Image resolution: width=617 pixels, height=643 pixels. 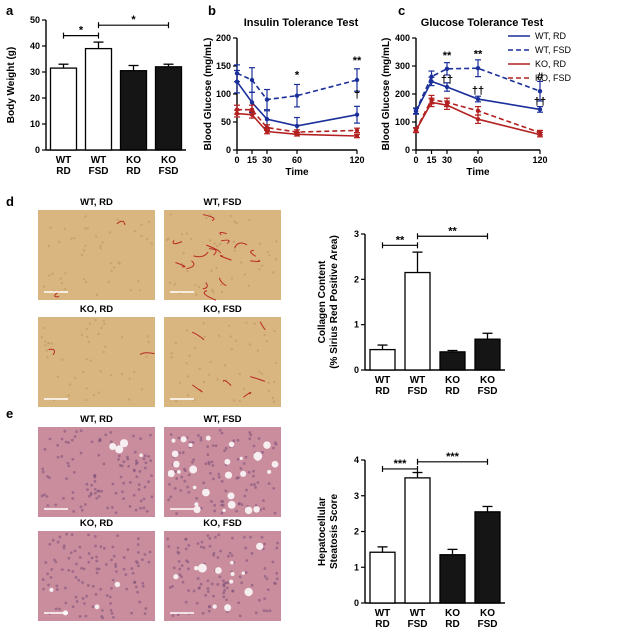 I want to click on y-tick-label: 40, so click(x=35, y=46).